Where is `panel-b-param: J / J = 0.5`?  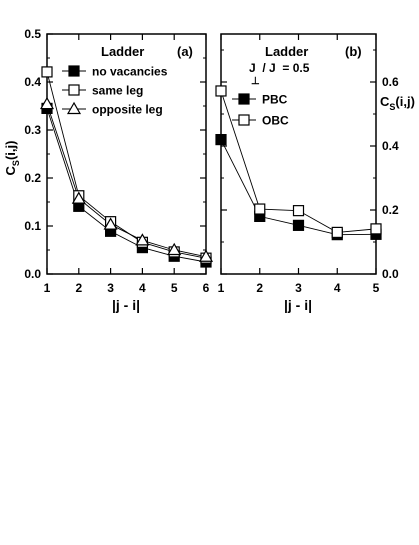 panel-b-param: J / J = 0.5 is located at coordinates (279, 68).